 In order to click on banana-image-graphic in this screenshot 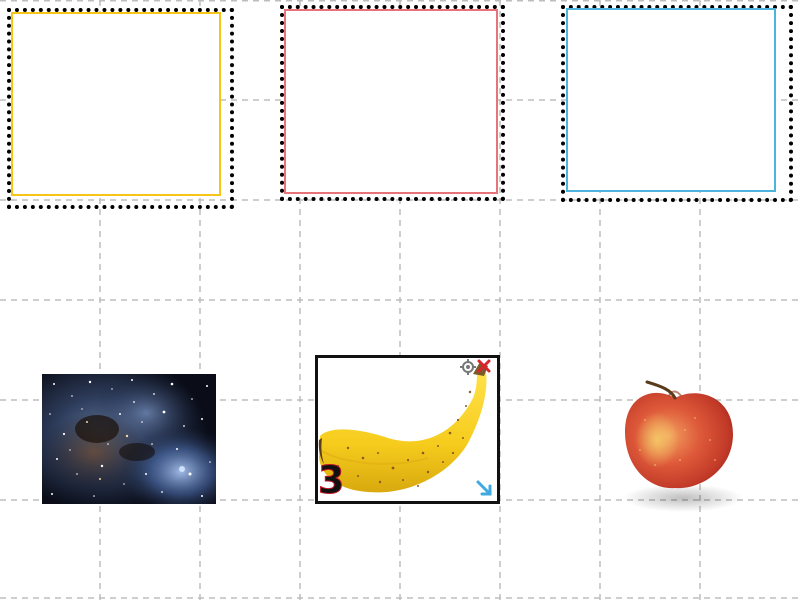, I will do `click(403, 427)`.